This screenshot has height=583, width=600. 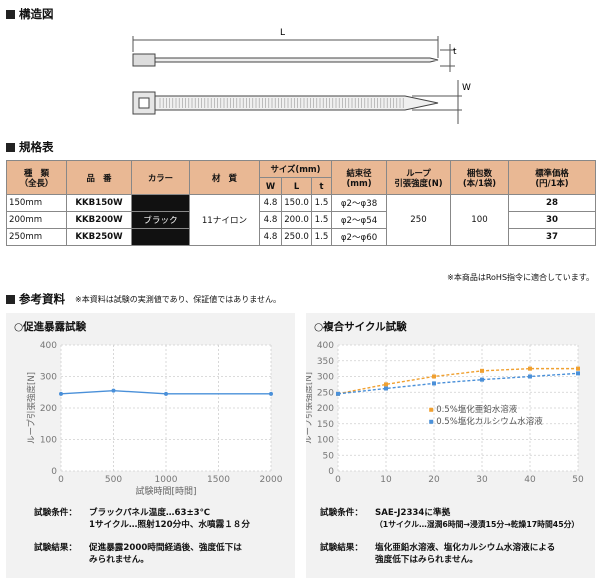 What do you see at coordinates (552, 237) in the screenshot?
I see `row-price: 37` at bounding box center [552, 237].